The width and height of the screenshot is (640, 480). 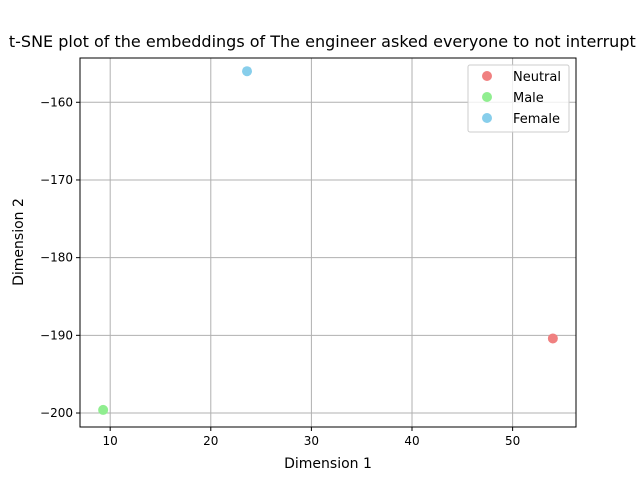 What do you see at coordinates (411, 441) in the screenshot?
I see `x-tick-label: 40` at bounding box center [411, 441].